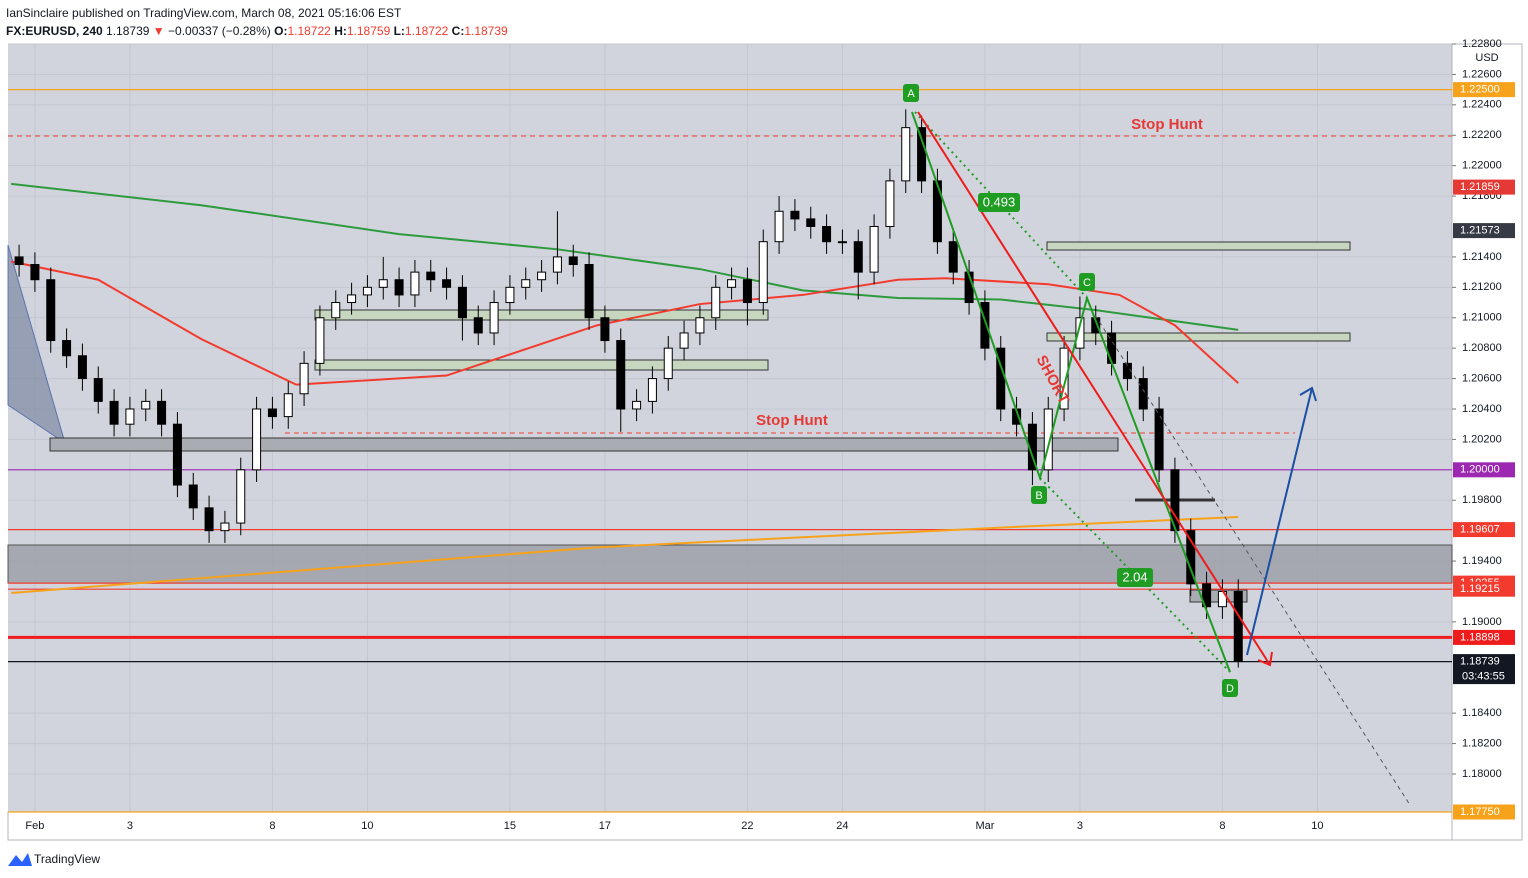  I want to click on price-scale, so click(1487, 442).